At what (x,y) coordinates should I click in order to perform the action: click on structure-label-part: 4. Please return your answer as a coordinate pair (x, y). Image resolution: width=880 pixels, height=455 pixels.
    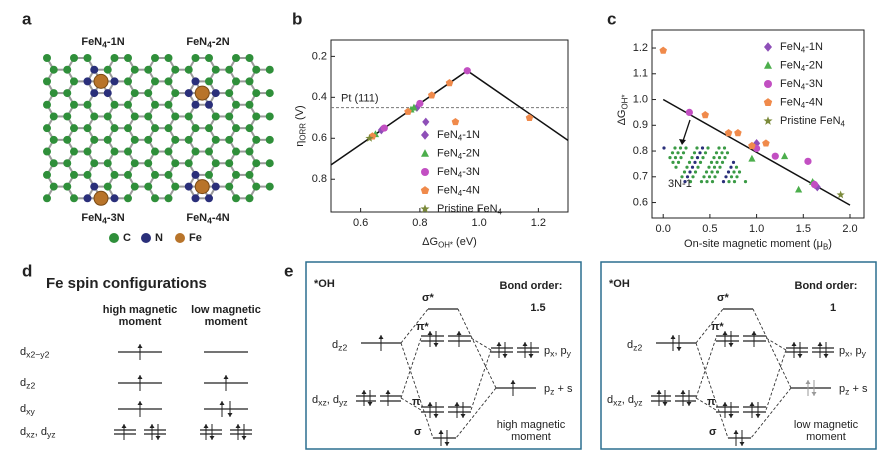
    Looking at the image, I should click on (209, 45).